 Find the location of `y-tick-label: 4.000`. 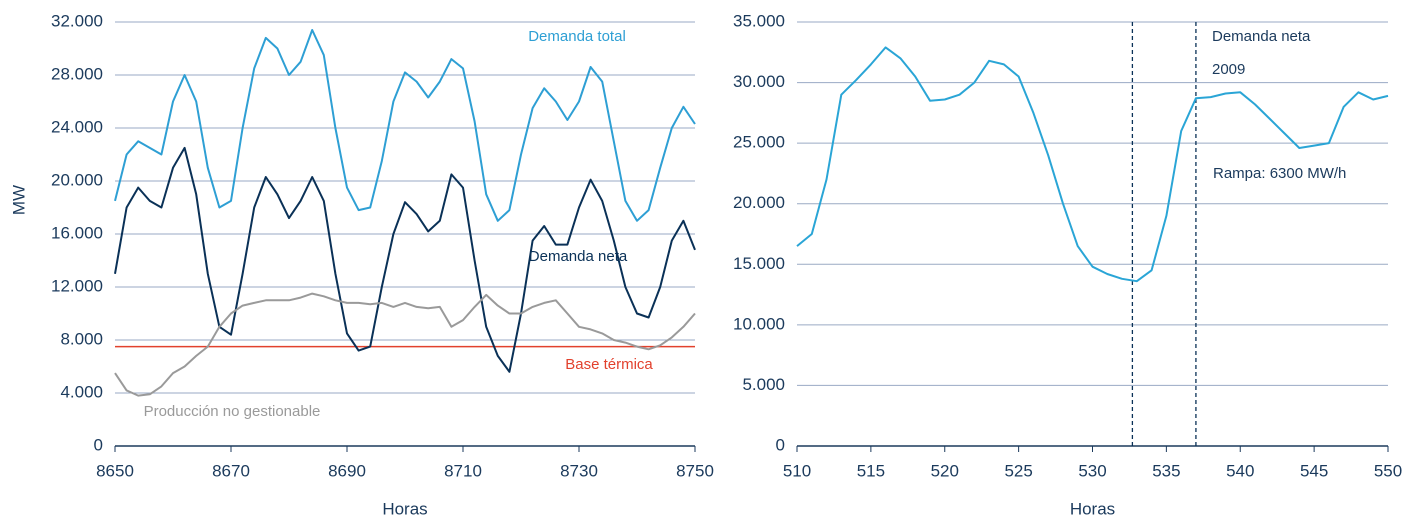

y-tick-label: 4.000 is located at coordinates (81, 391).